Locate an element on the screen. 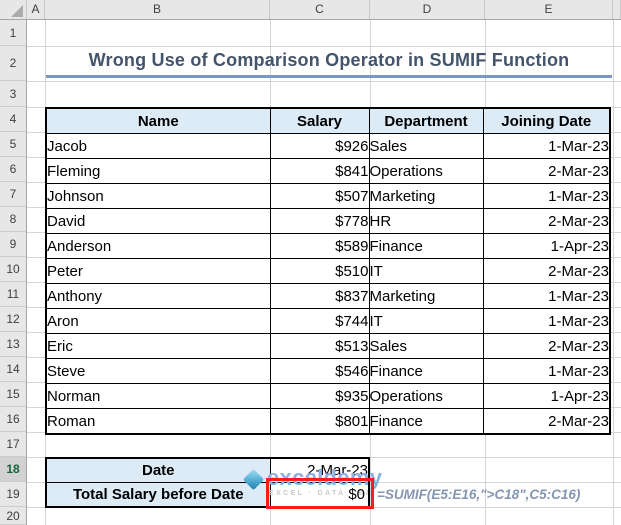  header-name: Name is located at coordinates (158, 120).